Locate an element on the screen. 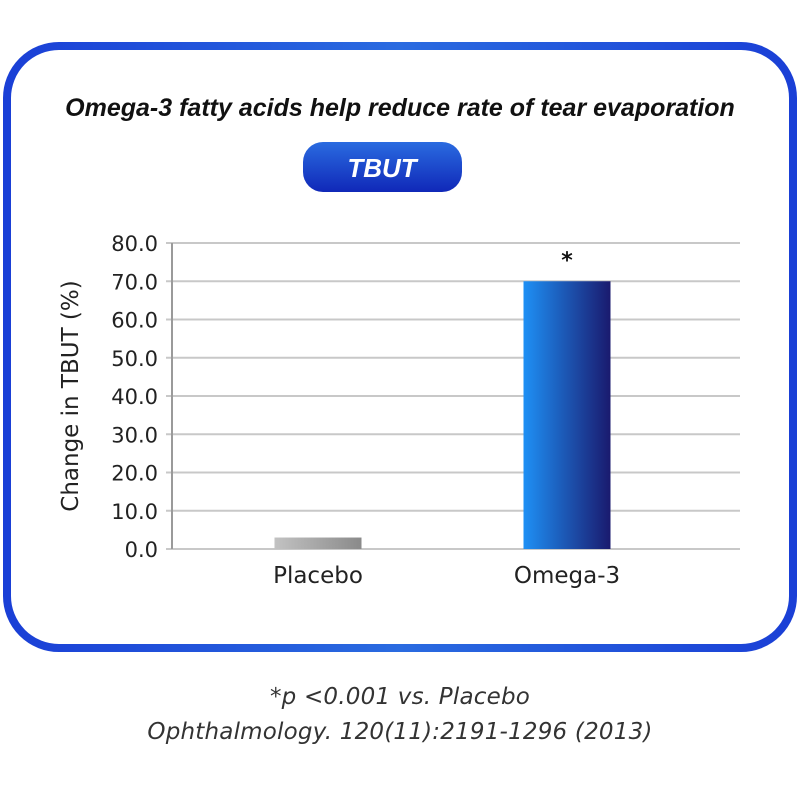 The height and width of the screenshot is (793, 800). y-tick-labels: 0.0 10.0 20.0 30.0 40.0 50.0 60.0 70.0 80.0 is located at coordinates (134, 397).